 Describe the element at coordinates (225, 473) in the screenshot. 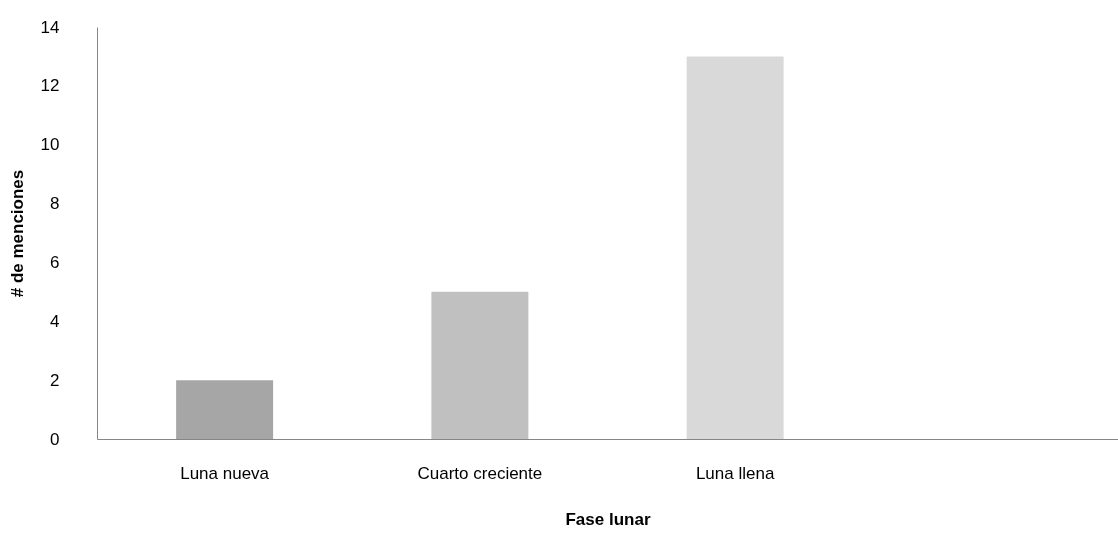

I see `x-tick-label: Luna nueva` at that location.